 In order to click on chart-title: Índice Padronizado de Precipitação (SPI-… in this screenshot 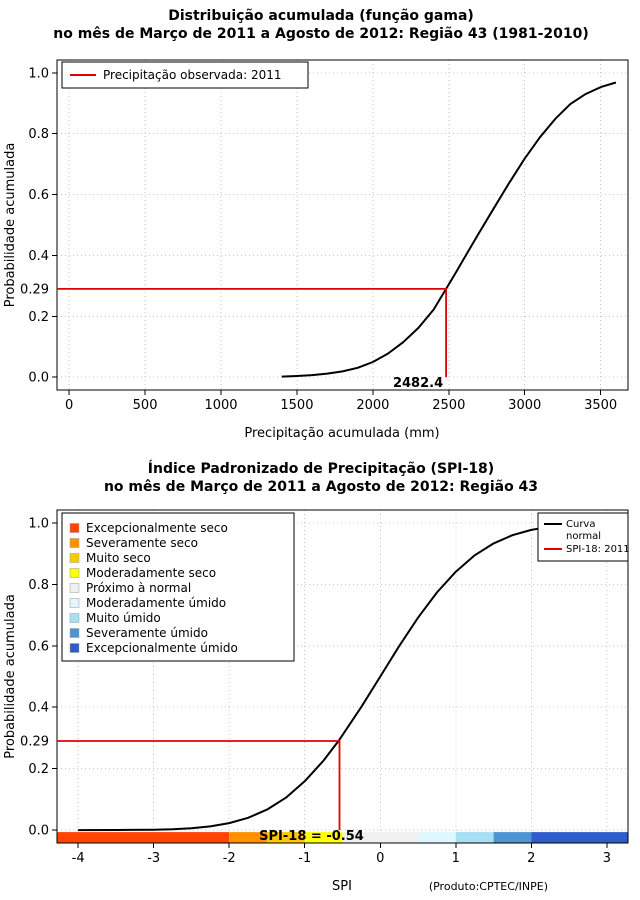, I will do `click(321, 468)`.